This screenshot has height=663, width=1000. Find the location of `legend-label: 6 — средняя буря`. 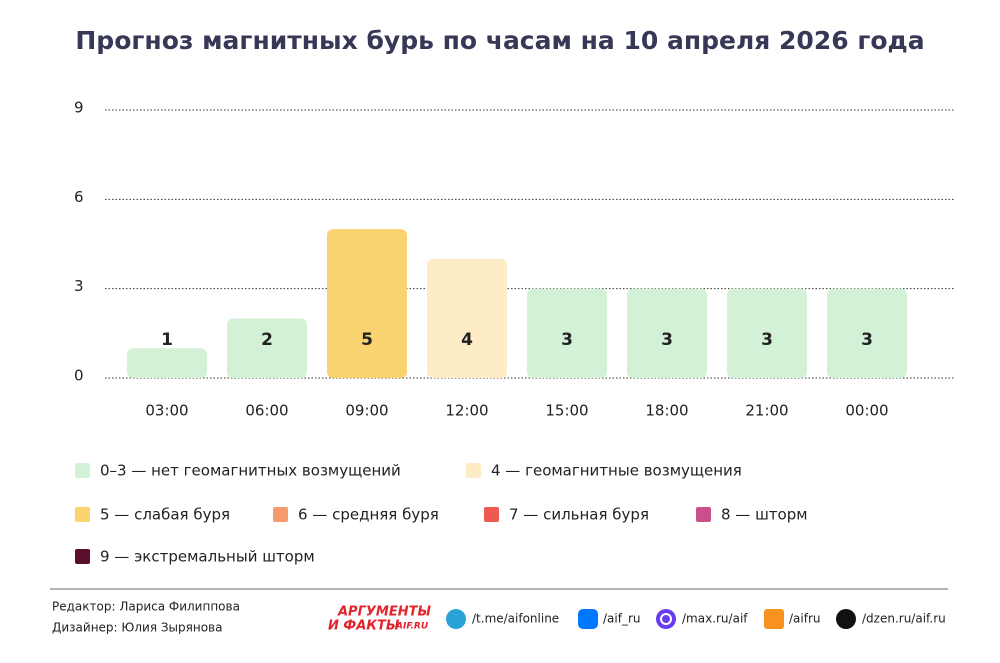

legend-label: 6 — средняя буря is located at coordinates (368, 515).